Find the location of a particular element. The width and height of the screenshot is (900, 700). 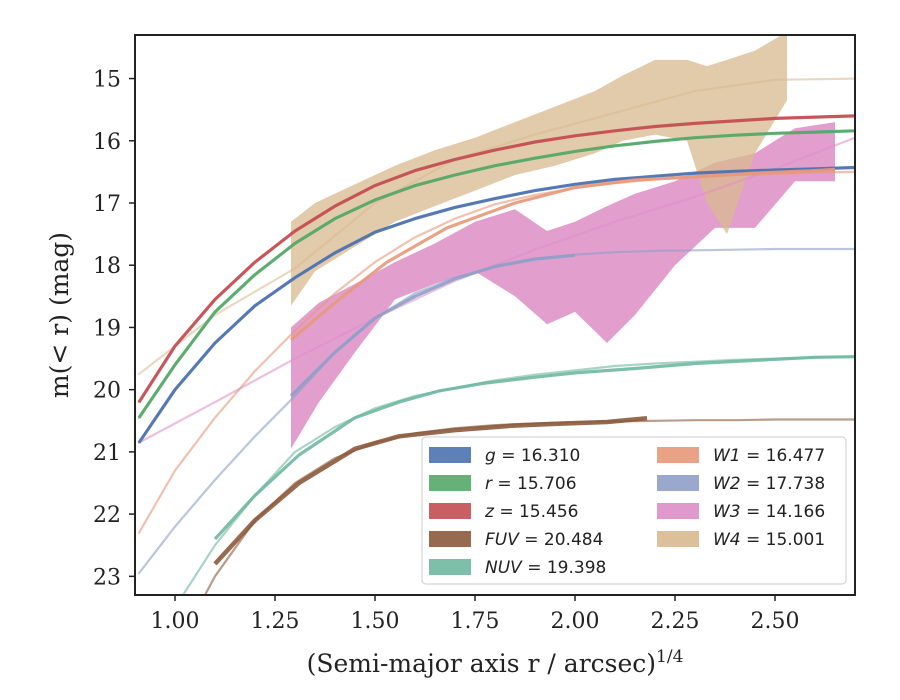

legend-label-nuv: NUV = 19.398 is located at coordinates (545, 568).